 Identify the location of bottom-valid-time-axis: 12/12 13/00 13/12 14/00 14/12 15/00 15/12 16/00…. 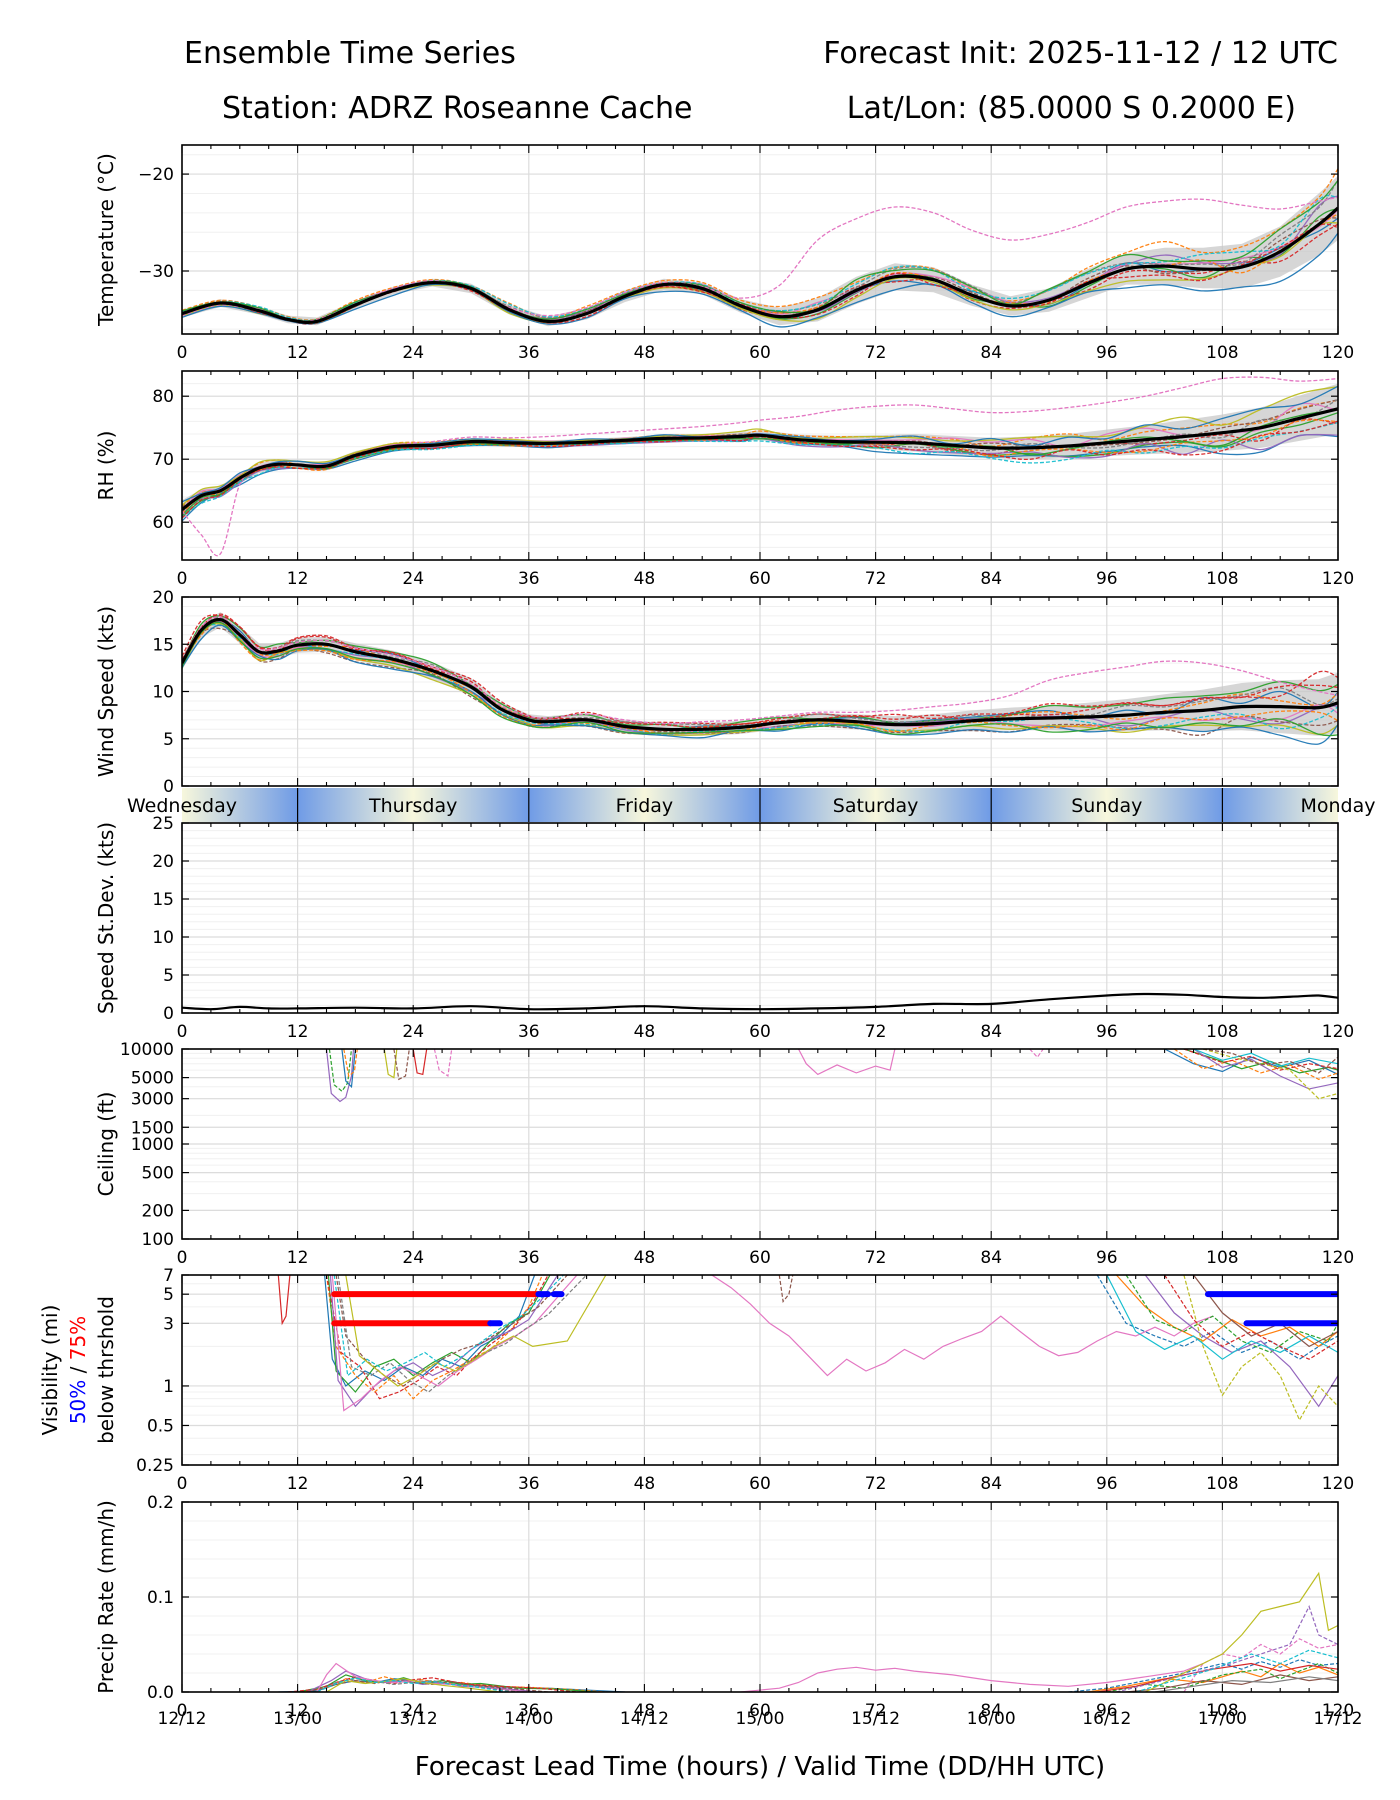
(760, 1719).